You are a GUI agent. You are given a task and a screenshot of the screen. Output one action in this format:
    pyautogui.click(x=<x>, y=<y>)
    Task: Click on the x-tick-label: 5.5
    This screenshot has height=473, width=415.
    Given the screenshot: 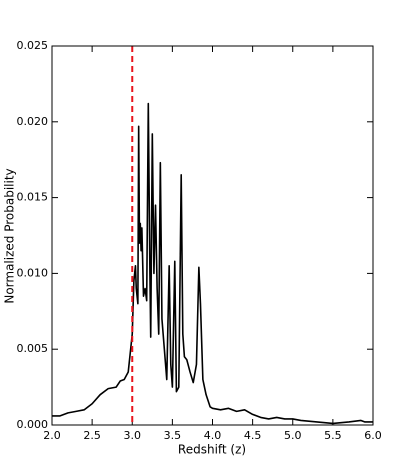 What is the action you would take?
    pyautogui.click(x=333, y=435)
    